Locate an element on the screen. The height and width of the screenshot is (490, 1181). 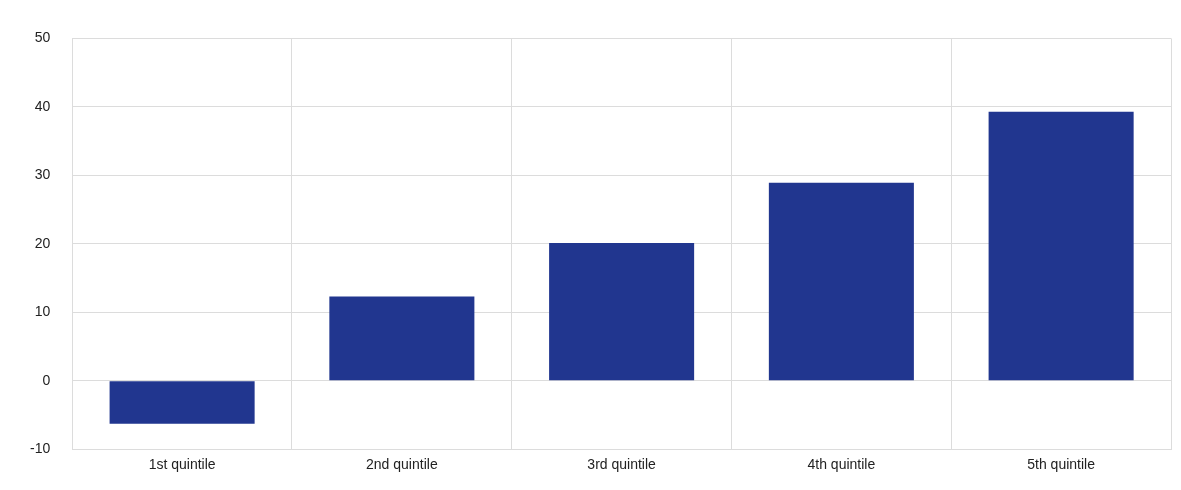
y-tick-label: 0 is located at coordinates (46, 379).